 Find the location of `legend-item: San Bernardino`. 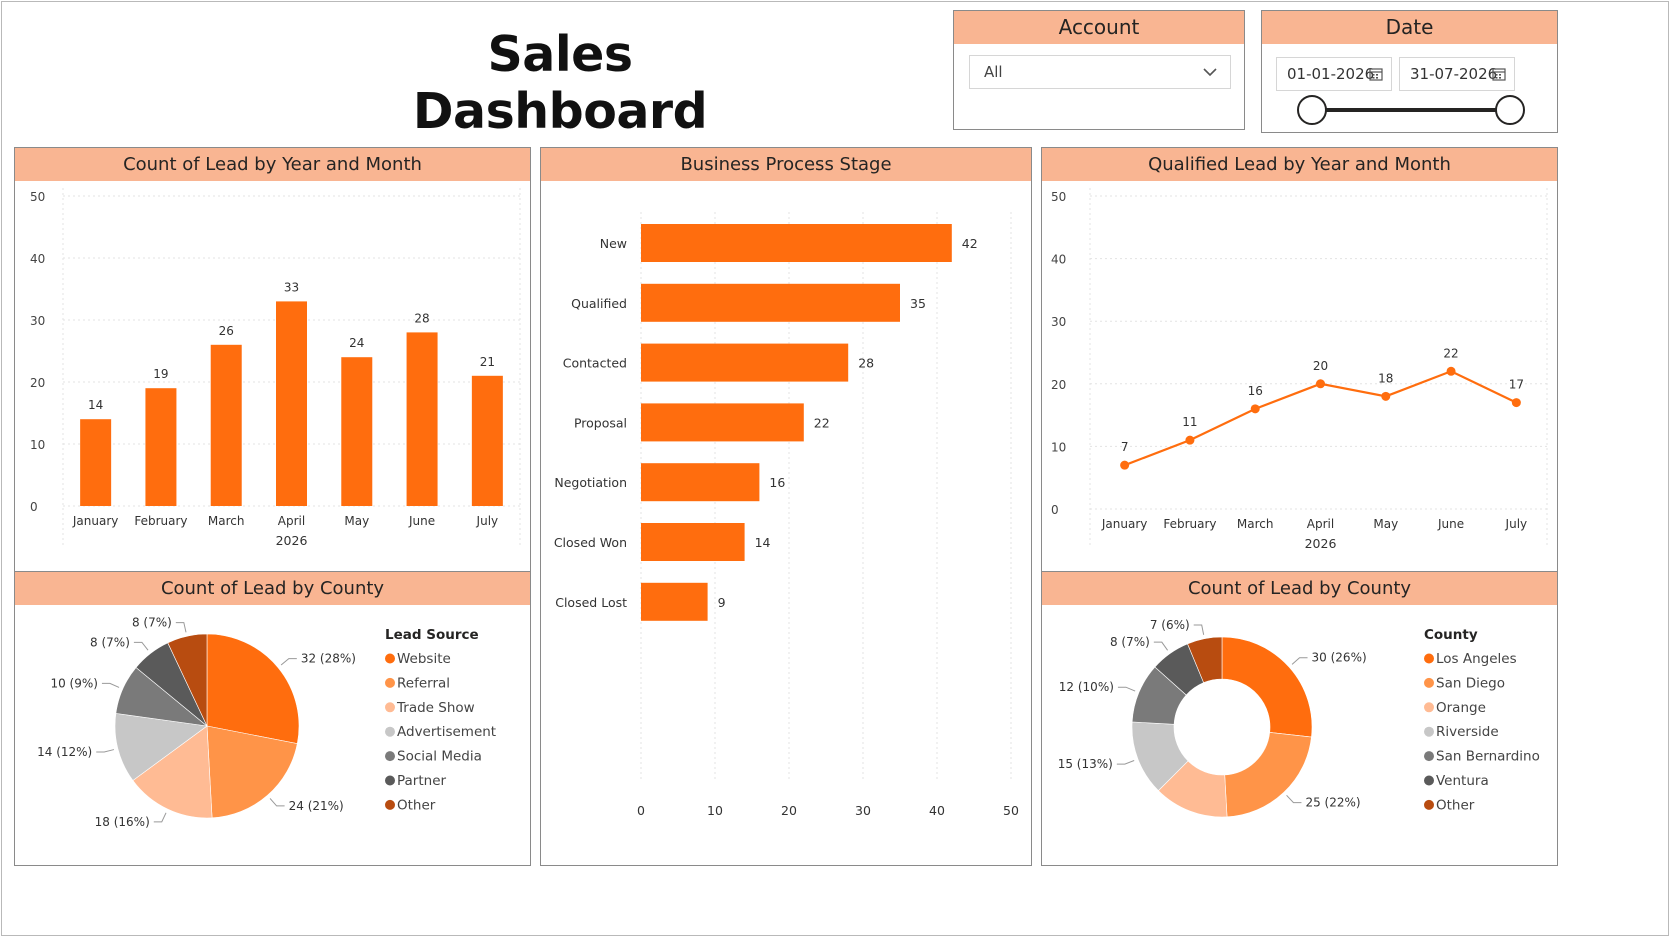

legend-item: San Bernardino is located at coordinates (1488, 757).